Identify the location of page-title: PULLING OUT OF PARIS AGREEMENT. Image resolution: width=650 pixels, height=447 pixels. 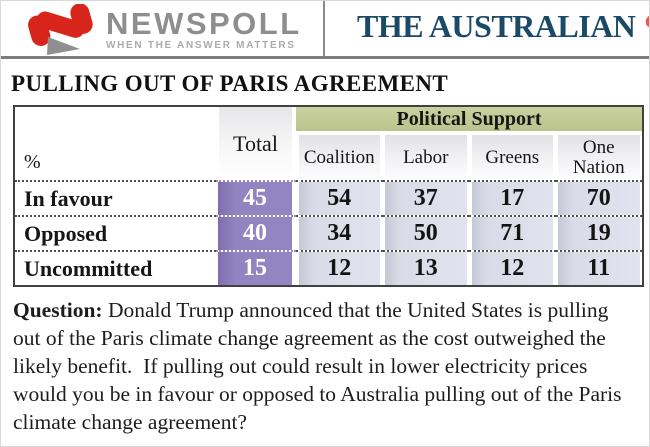
(230, 83).